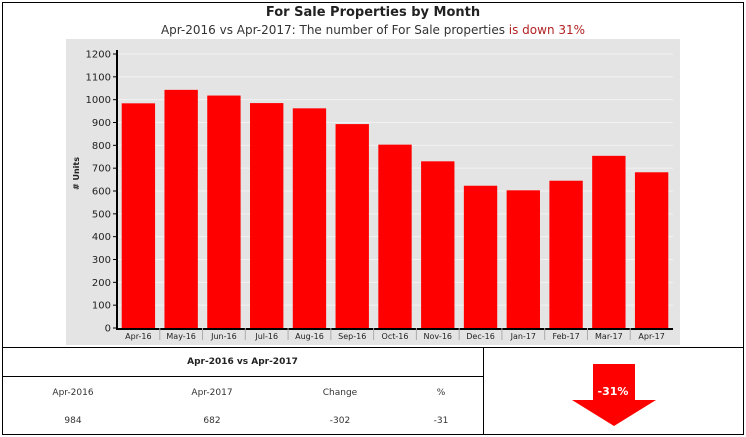 The height and width of the screenshot is (437, 746). I want to click on y-tick-label: 1000, so click(98, 100).